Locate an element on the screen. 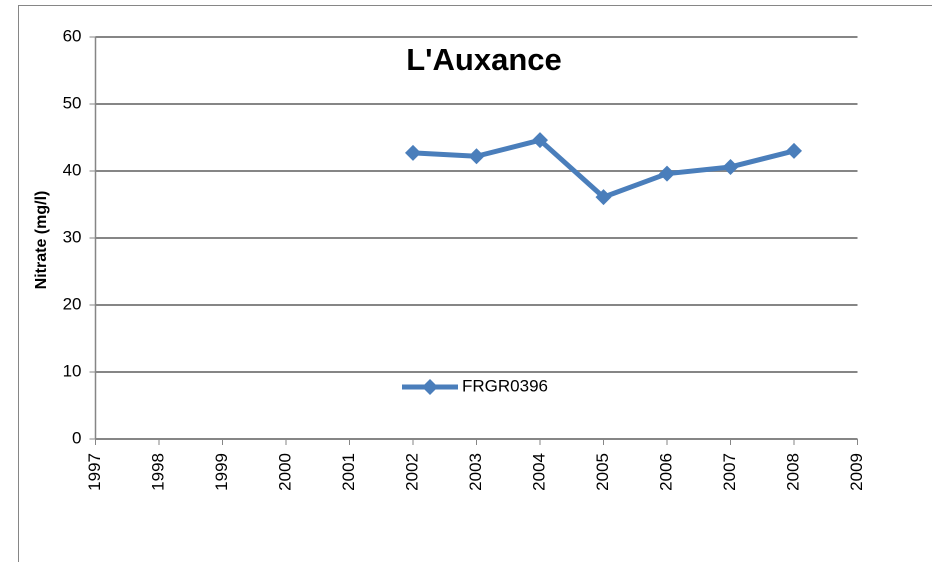  legend-label: FRGR0396 is located at coordinates (505, 385).